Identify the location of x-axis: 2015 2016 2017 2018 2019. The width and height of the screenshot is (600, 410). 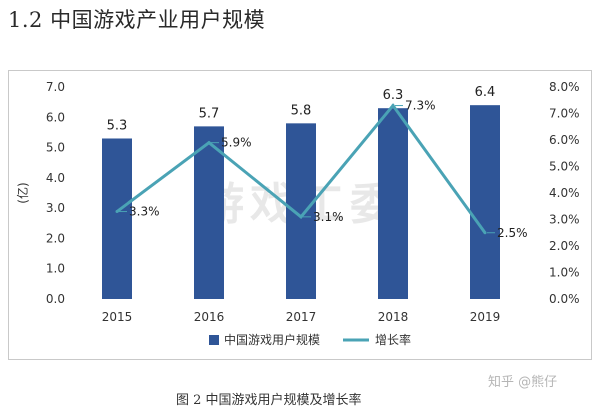
(301, 317).